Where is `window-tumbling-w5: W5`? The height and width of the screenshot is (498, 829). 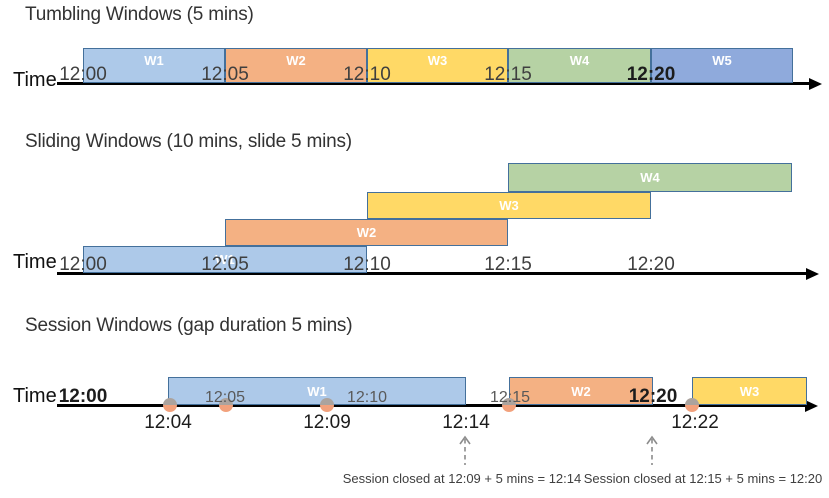 window-tumbling-w5: W5 is located at coordinates (722, 65).